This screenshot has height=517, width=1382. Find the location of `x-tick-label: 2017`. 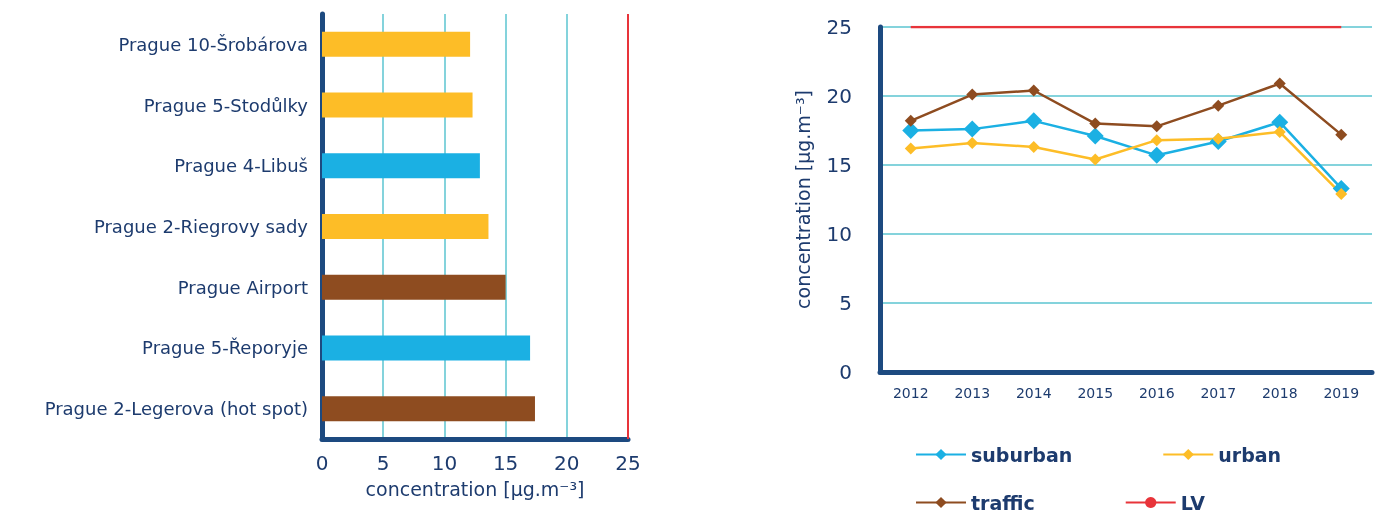

x-tick-label: 2017 is located at coordinates (1218, 393).